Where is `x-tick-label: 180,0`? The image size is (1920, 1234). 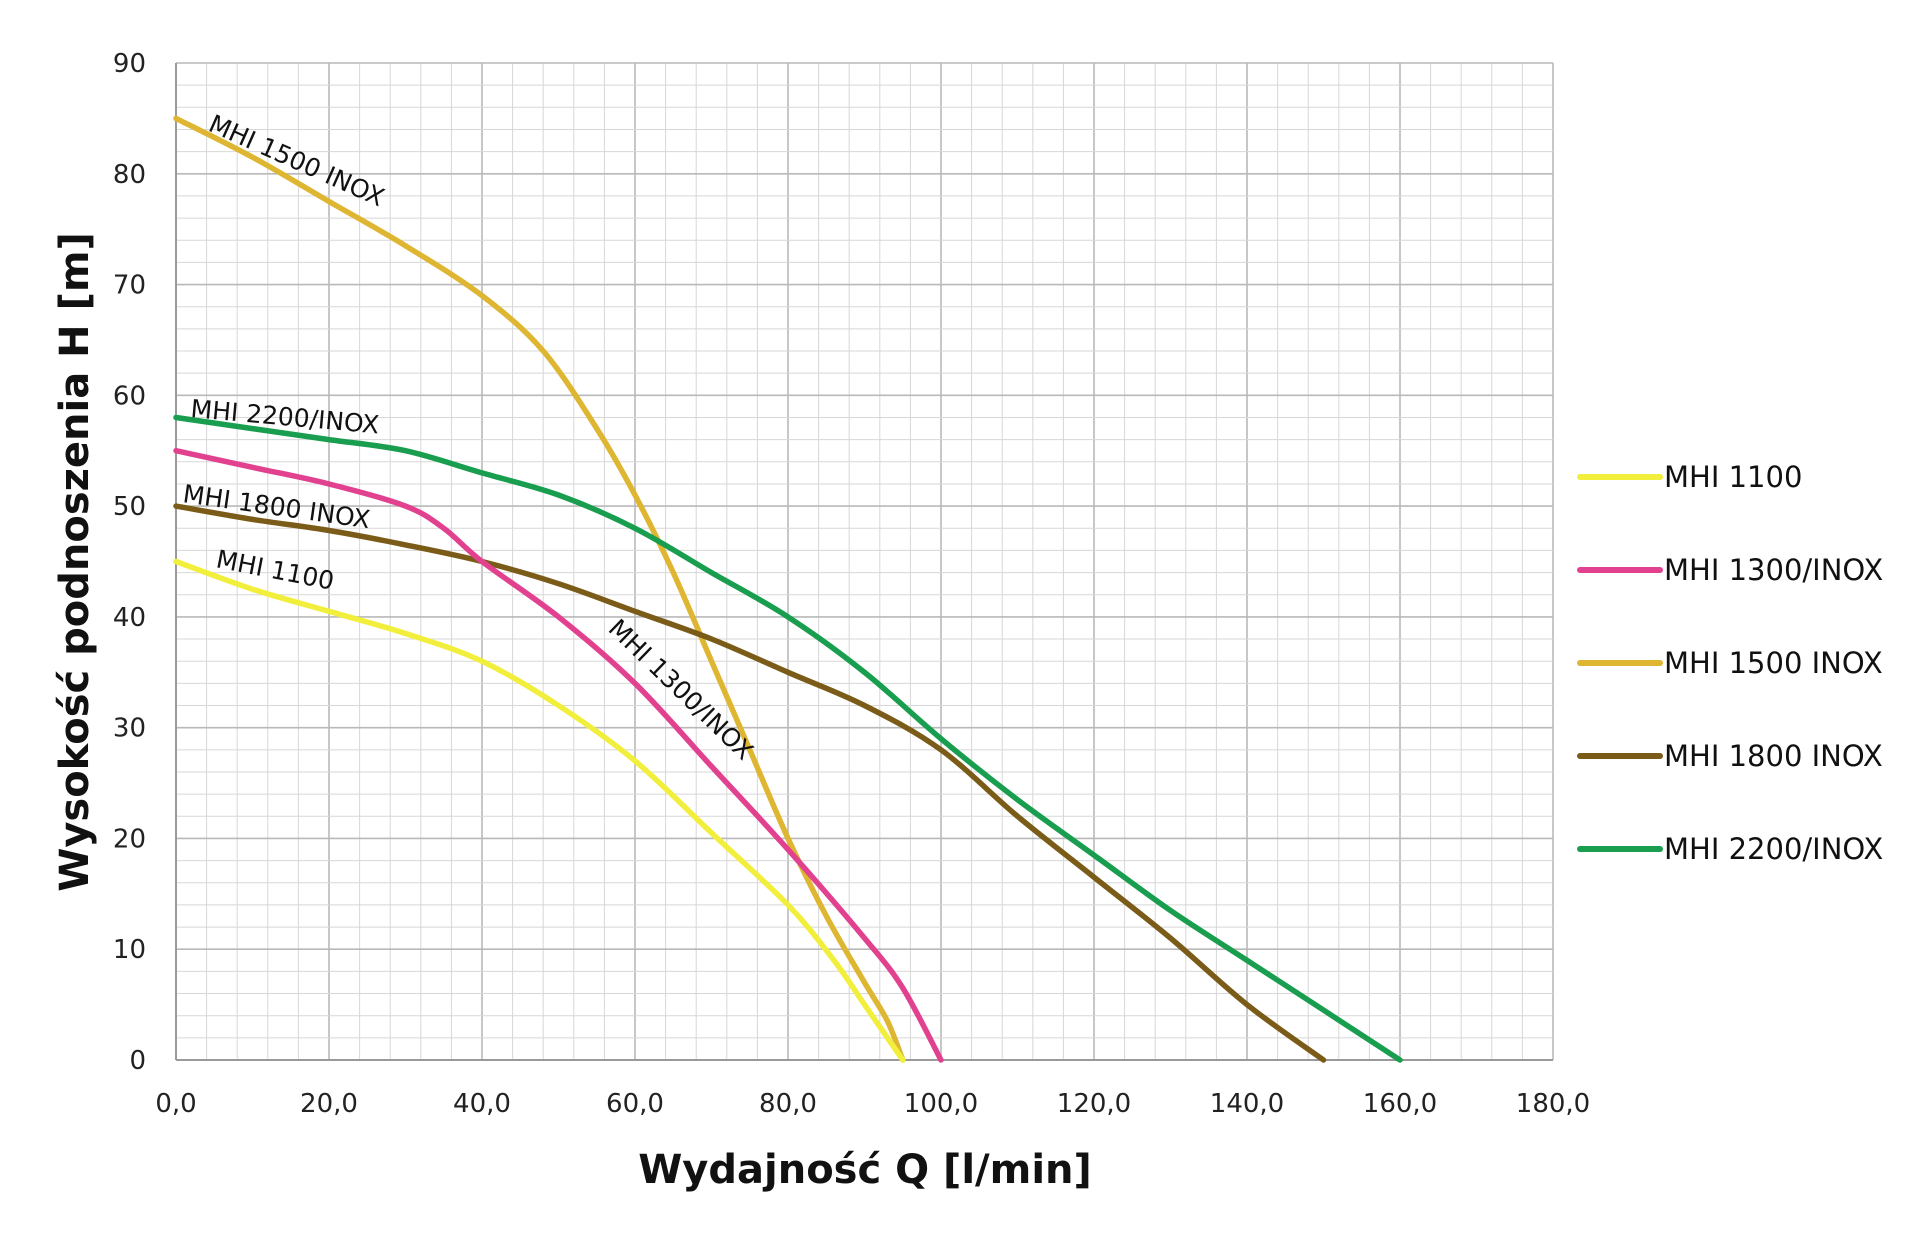
x-tick-label: 180,0 is located at coordinates (1553, 1104).